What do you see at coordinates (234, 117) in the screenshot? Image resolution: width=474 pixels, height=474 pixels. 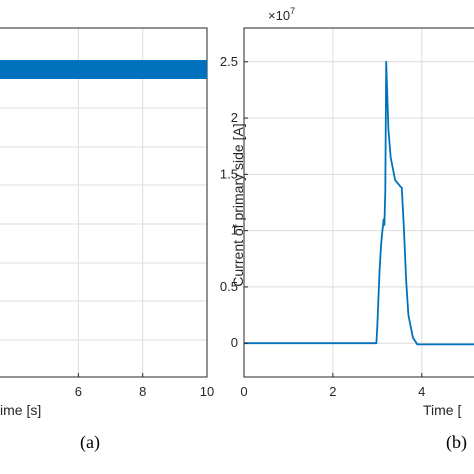 I see `y-tick-label-b: 2` at bounding box center [234, 117].